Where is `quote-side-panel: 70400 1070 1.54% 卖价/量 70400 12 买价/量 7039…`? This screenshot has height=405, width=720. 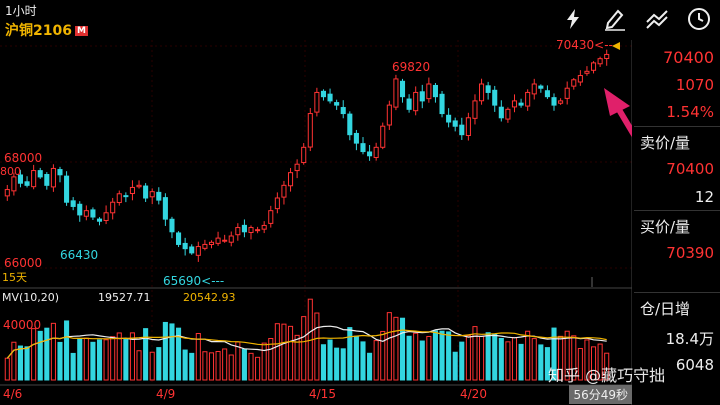
quote-side-panel: 70400 1070 1.54% 卖价/量 70400 12 买价/量 7039… is located at coordinates (677, 222).